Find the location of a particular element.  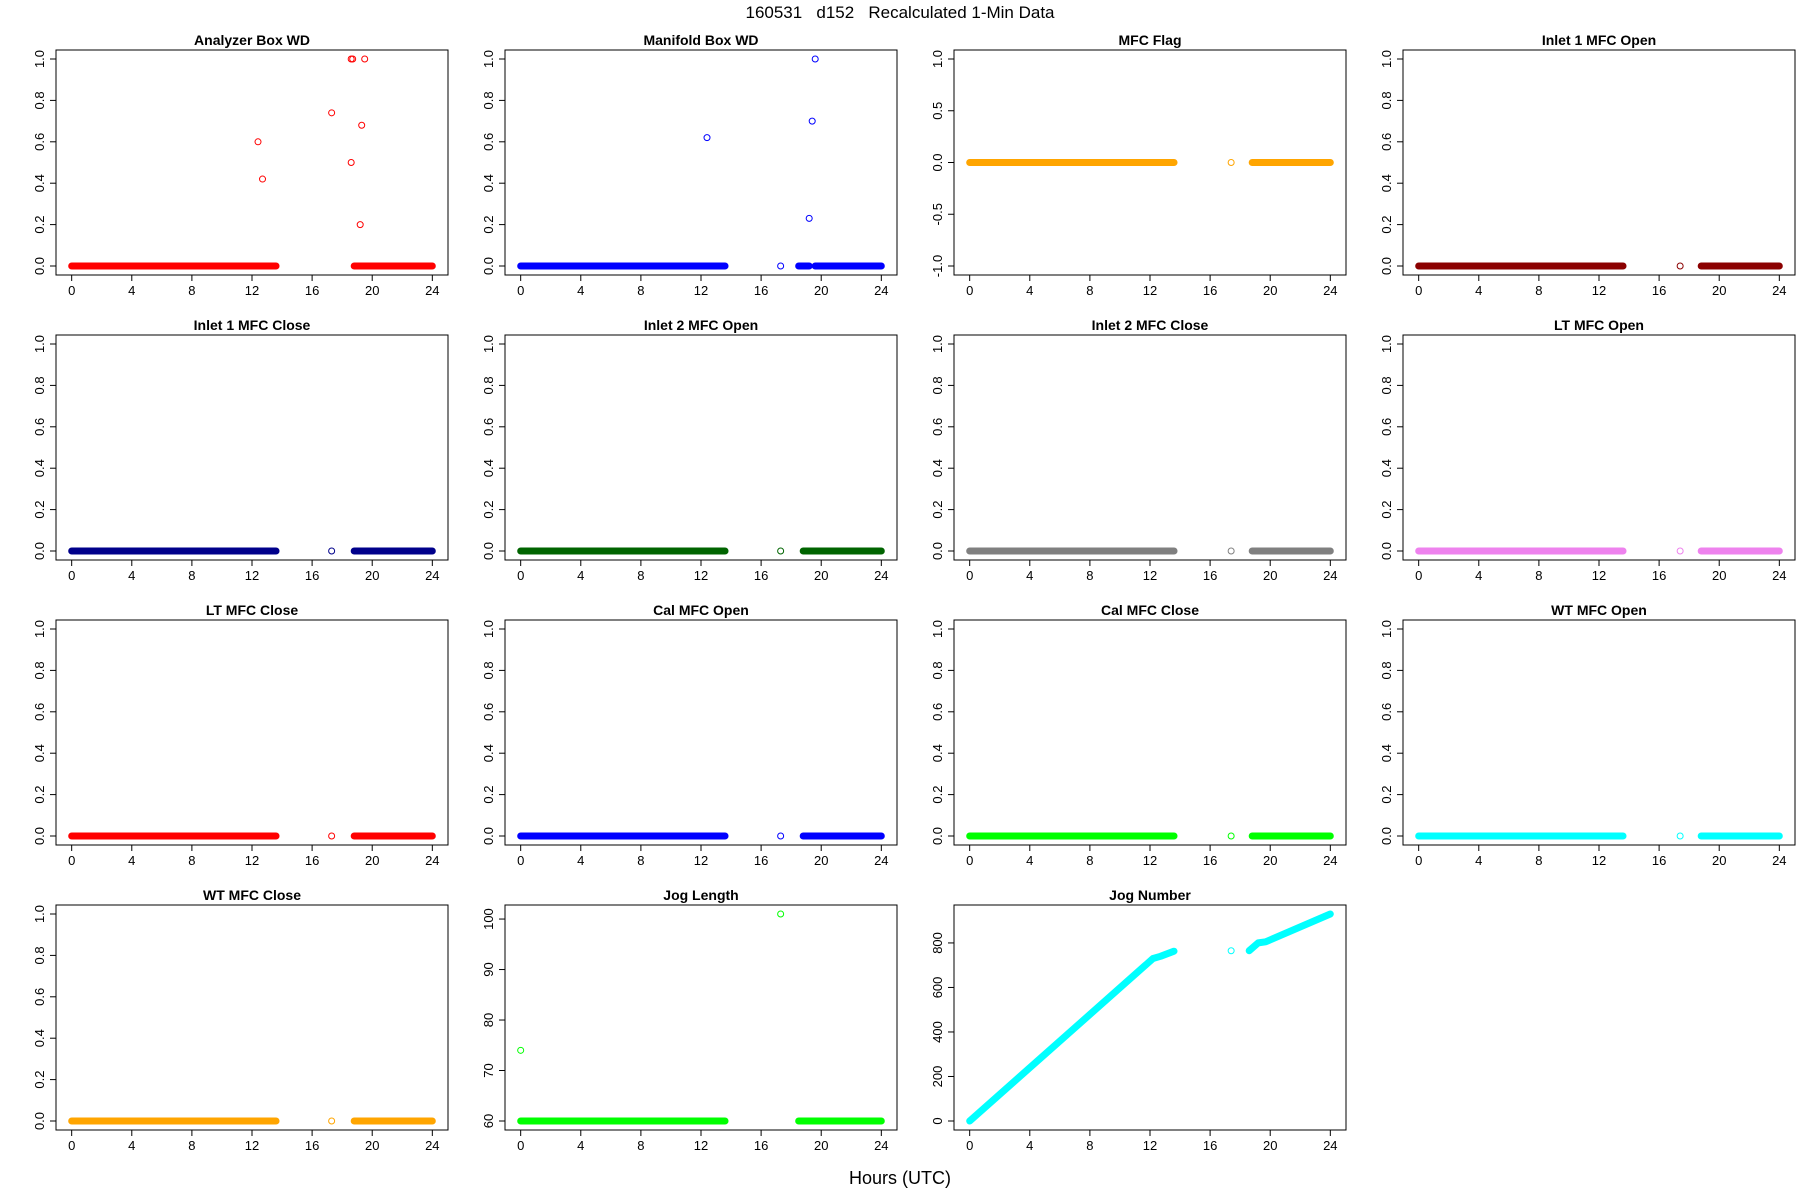

x-tick-label: 0 is located at coordinates (520, 290).